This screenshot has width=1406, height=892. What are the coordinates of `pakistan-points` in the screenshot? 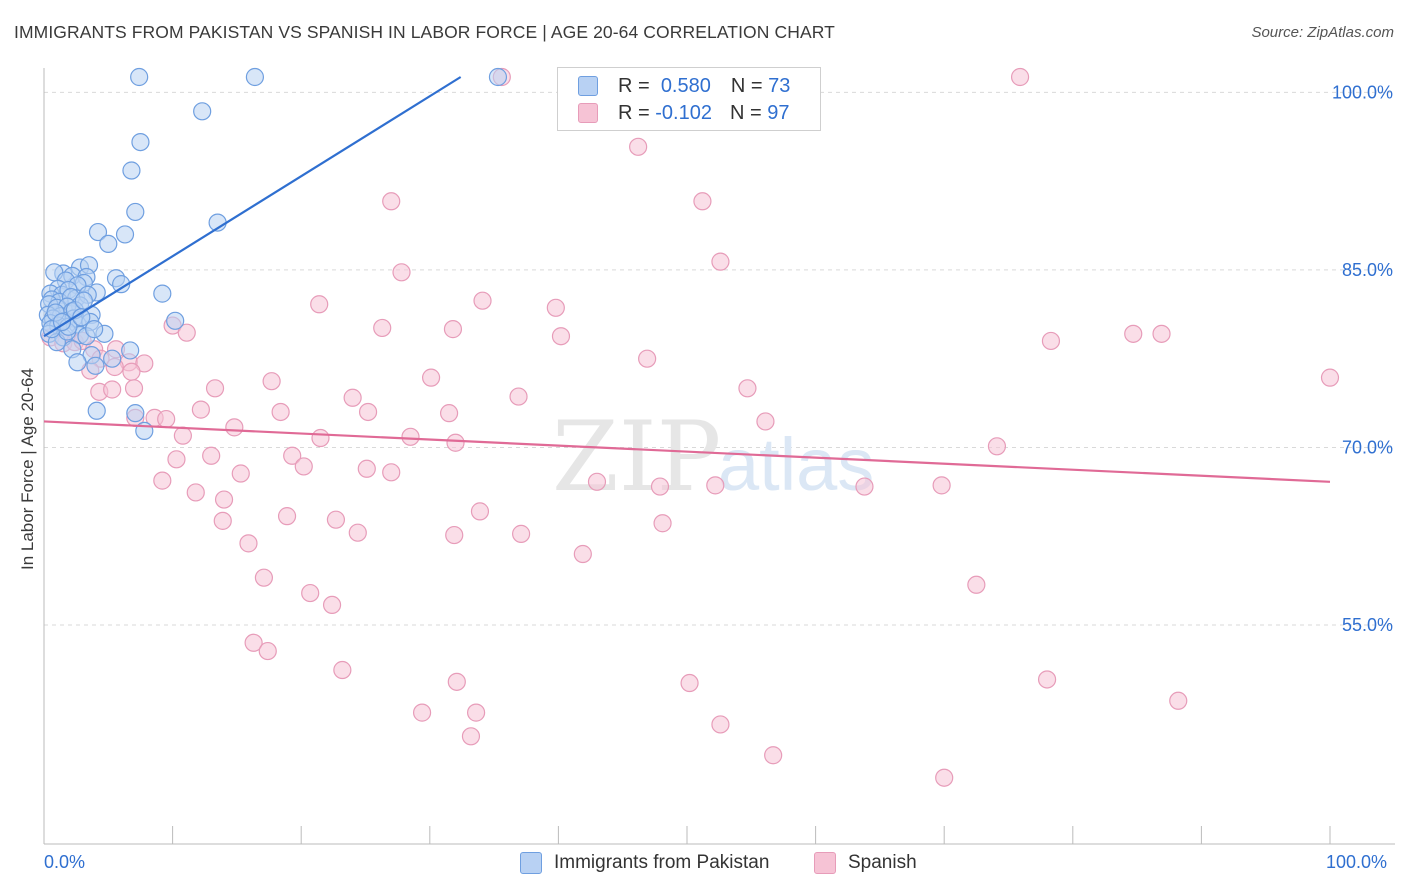 It's located at (273, 254).